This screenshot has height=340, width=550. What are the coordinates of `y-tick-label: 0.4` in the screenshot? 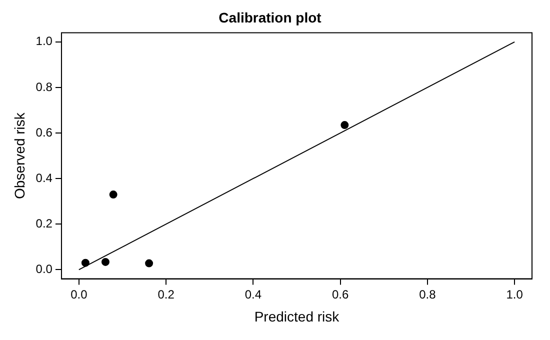 It's located at (44, 177).